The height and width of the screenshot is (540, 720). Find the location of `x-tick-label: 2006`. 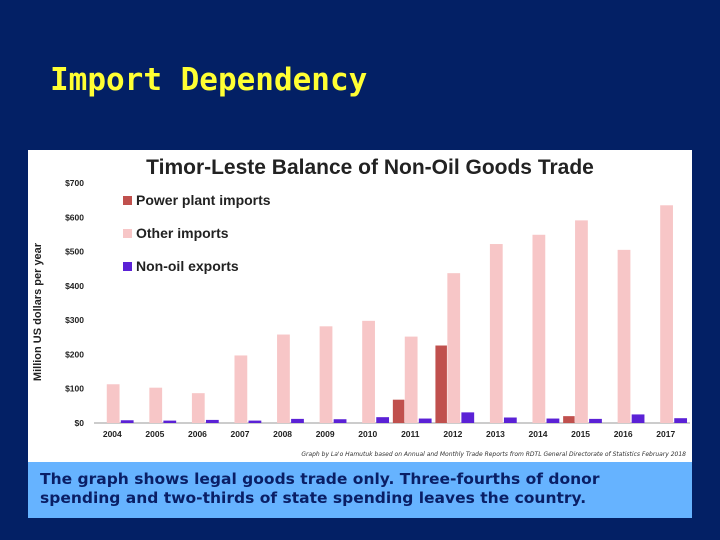

x-tick-label: 2006 is located at coordinates (197, 434).